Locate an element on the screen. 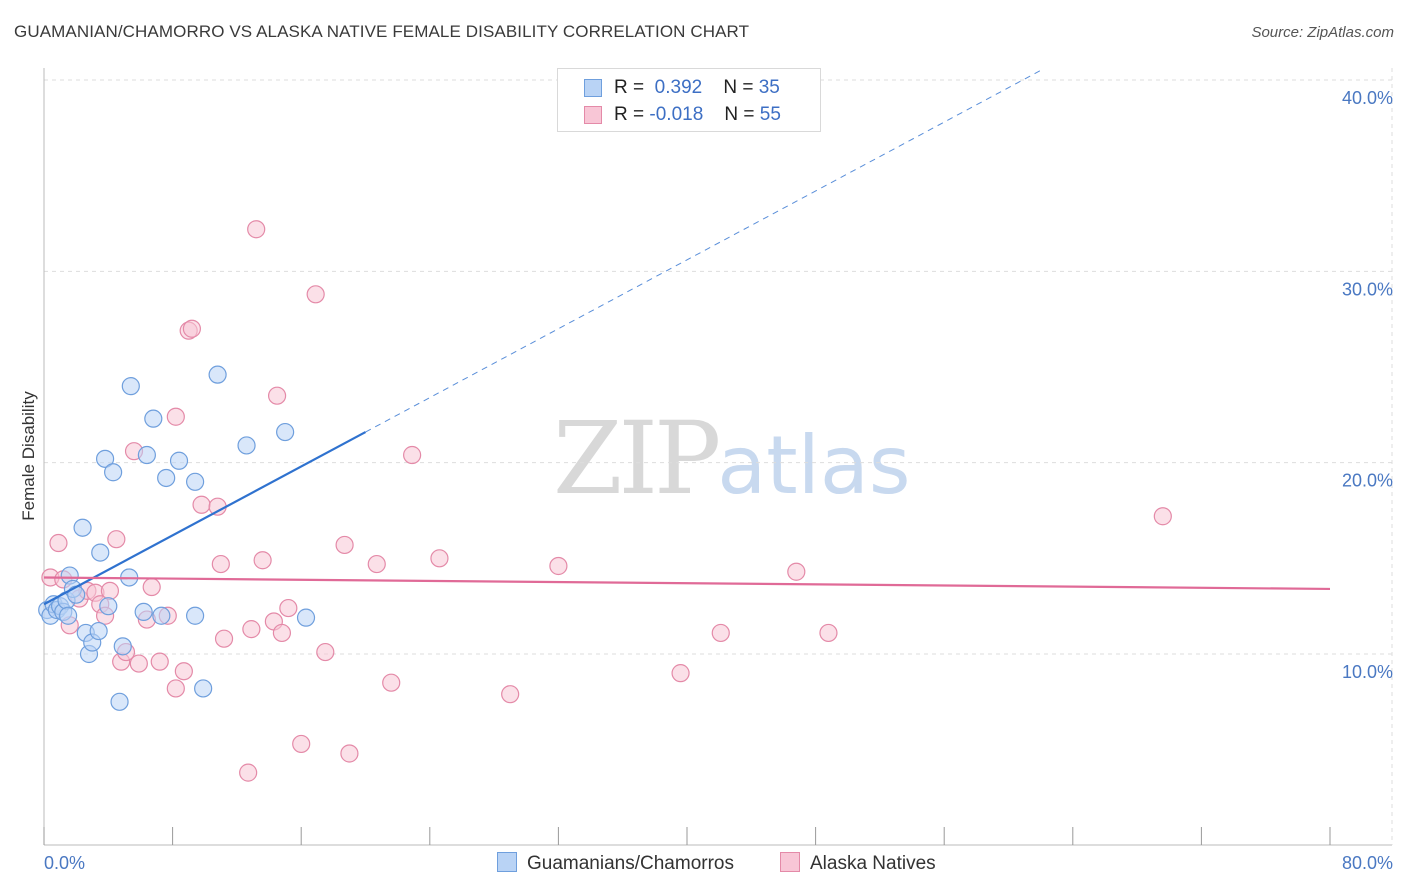 The width and height of the screenshot is (1406, 892). legend-text-guamanians: R = 0.392 N = 35 is located at coordinates (697, 88).